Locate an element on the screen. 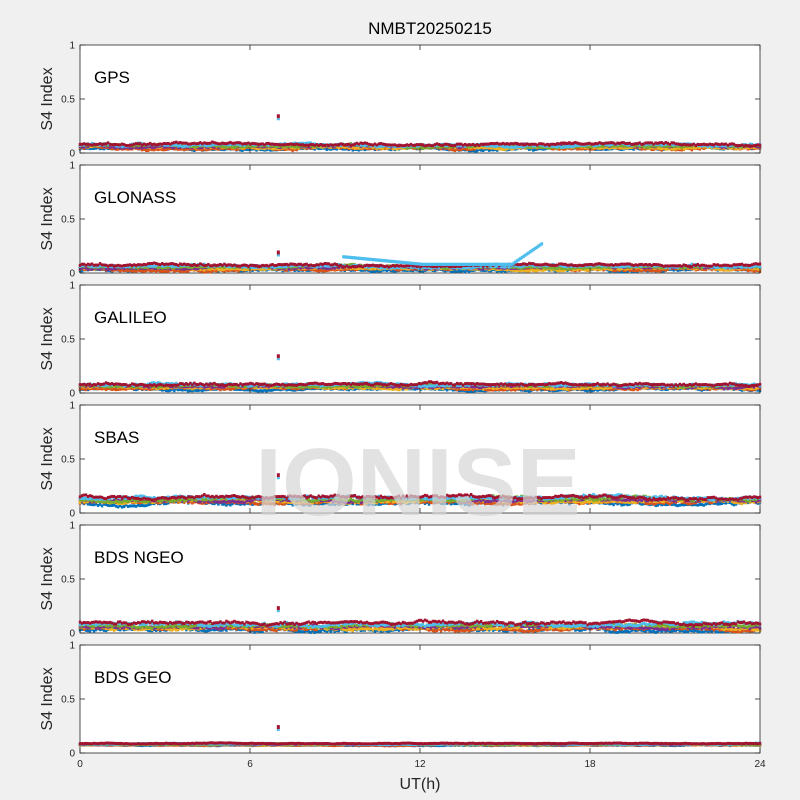  panel-glonass: 0 0.5 1 S4 Index GLONASS is located at coordinates (400, 220).